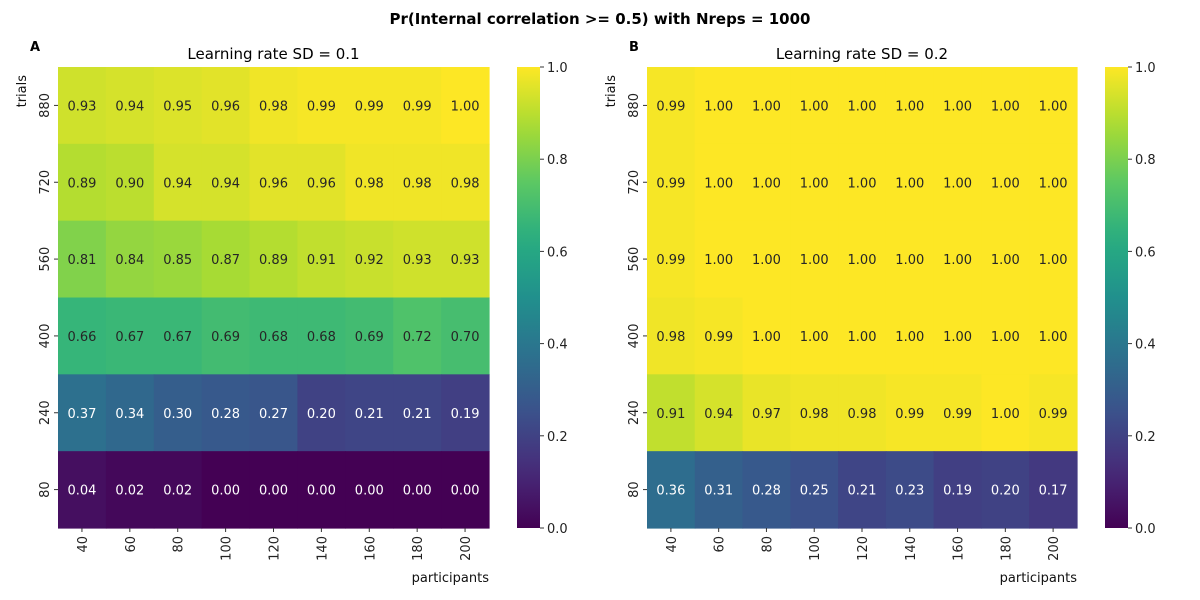 The image size is (1200, 600). Describe the element at coordinates (466, 548) in the screenshot. I see `x-tick-label: 200` at that location.